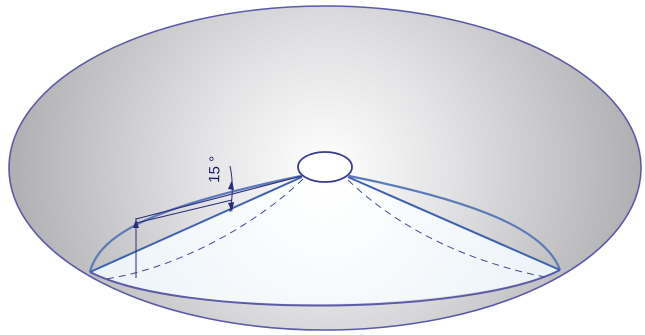 This screenshot has width=645, height=335. I want to click on dimension-line-lower, so click(184, 211).